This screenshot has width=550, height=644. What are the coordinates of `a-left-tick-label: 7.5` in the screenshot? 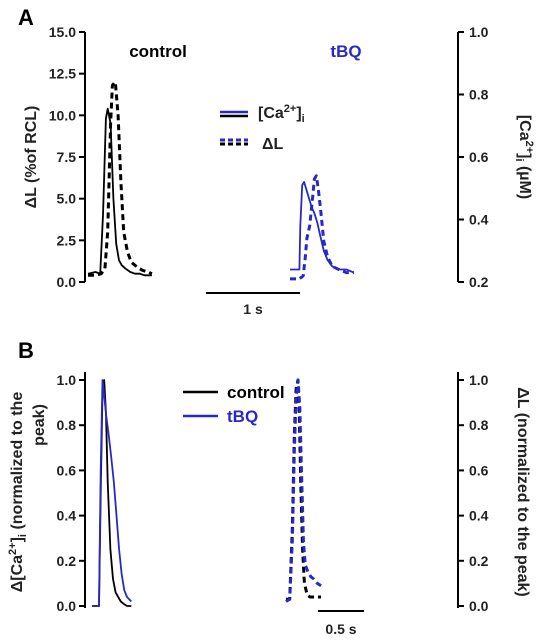 It's located at (67, 157).